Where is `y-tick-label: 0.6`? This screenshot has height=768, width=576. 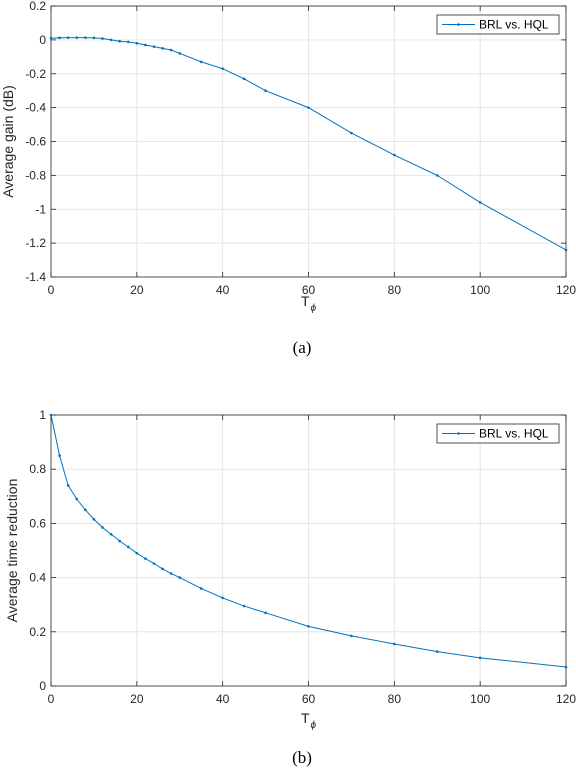 y-tick-label: 0.6 is located at coordinates (37, 523).